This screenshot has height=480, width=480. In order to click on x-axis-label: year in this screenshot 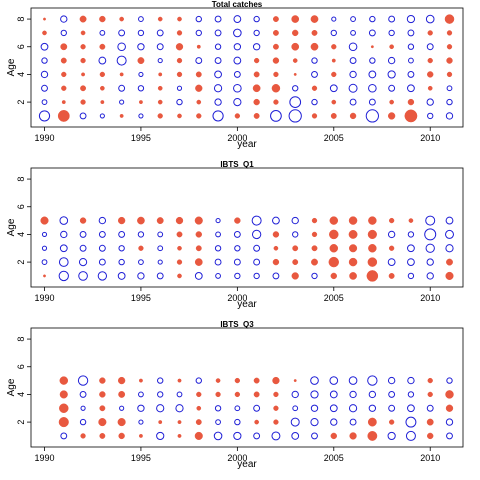, I will do `click(247, 464)`.